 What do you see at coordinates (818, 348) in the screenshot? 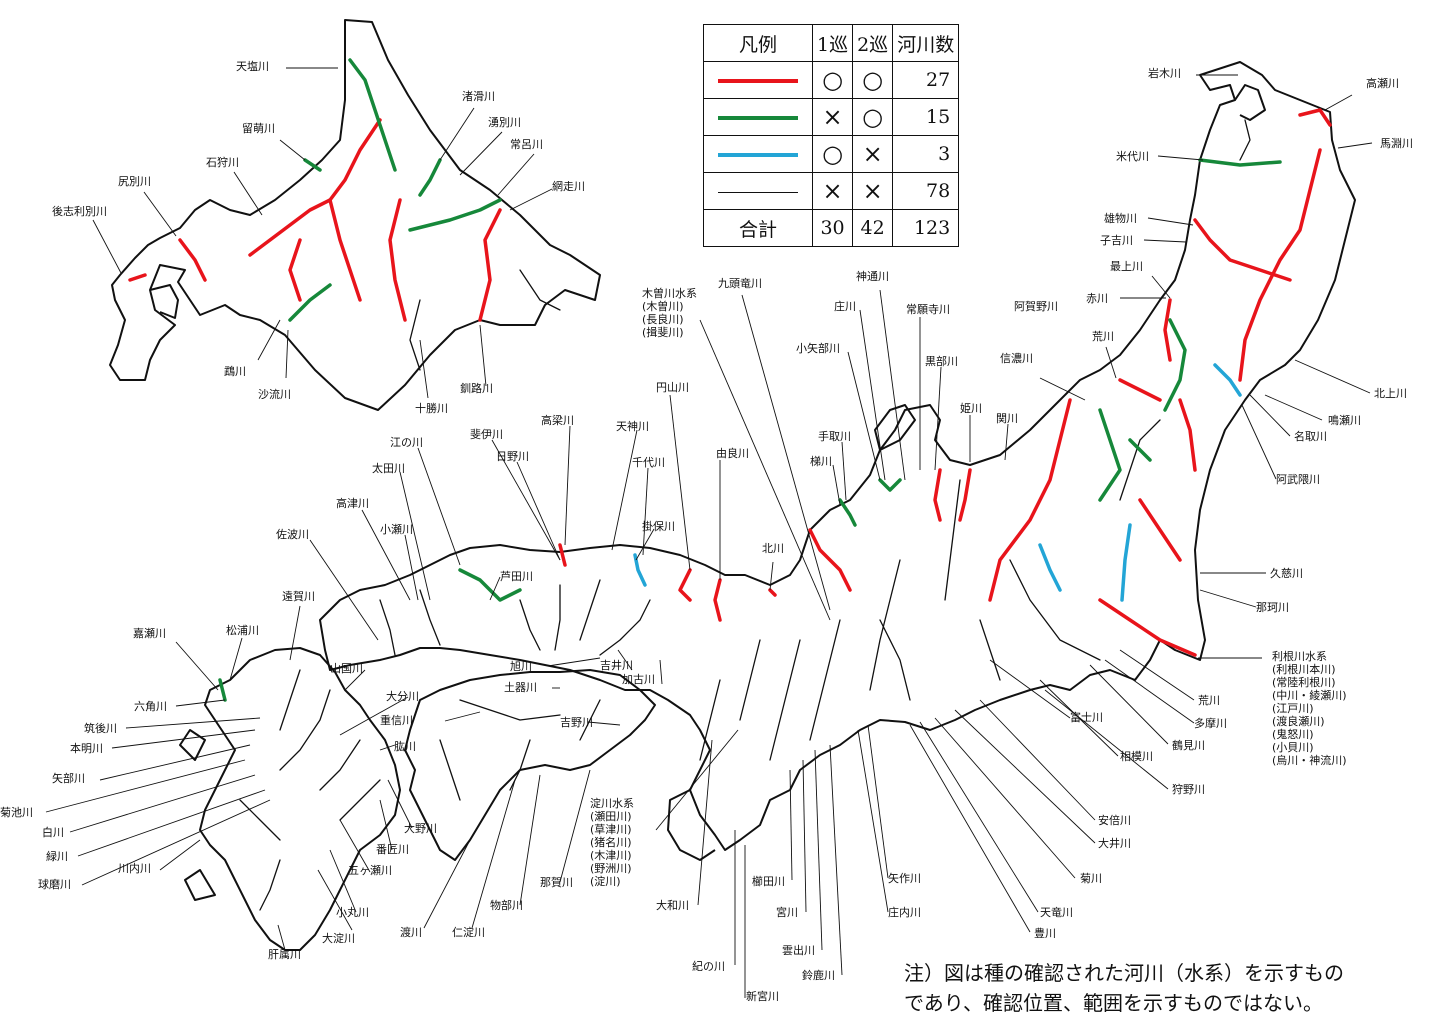
I see `river-label: 小矢部川` at bounding box center [818, 348].